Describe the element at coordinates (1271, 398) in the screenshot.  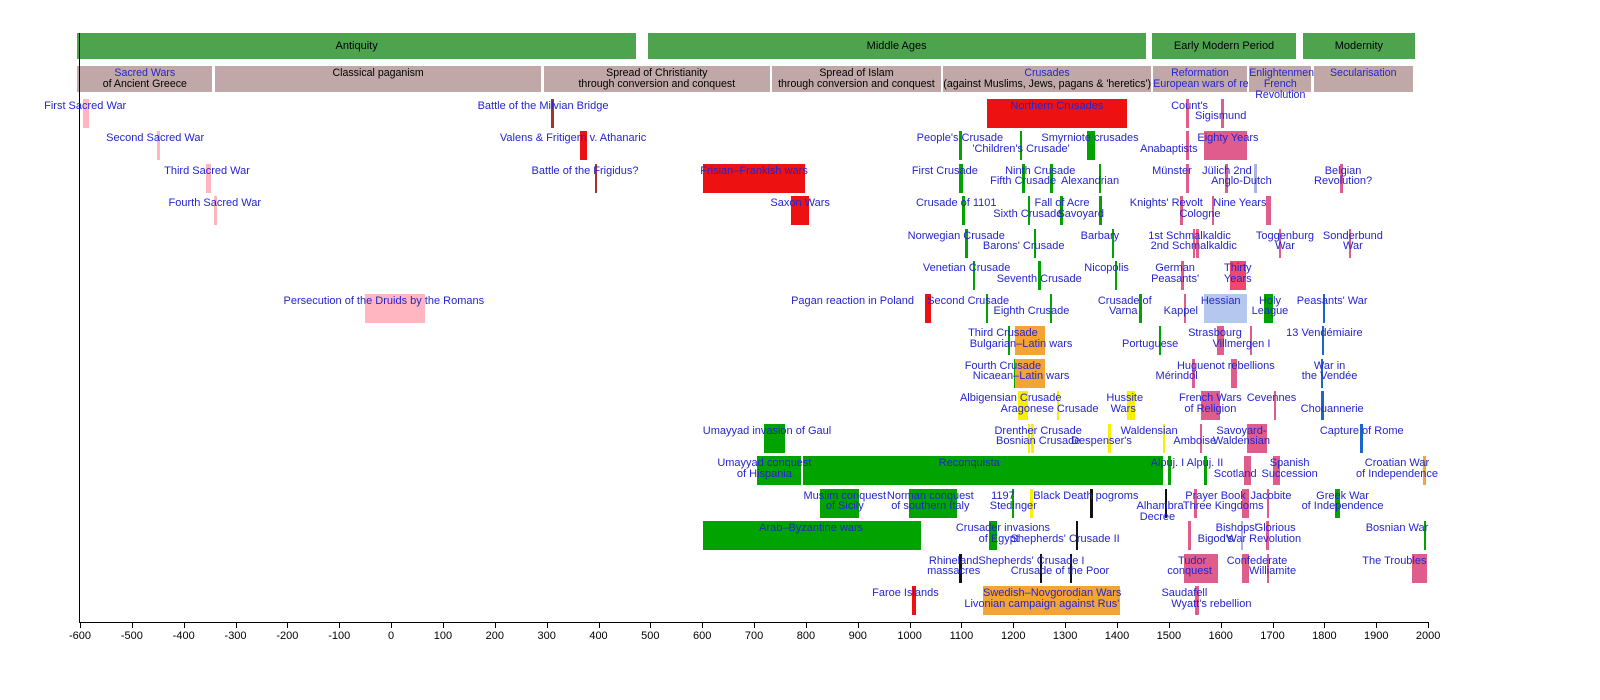
I see `event-label-cevennes: Cevennes` at that location.